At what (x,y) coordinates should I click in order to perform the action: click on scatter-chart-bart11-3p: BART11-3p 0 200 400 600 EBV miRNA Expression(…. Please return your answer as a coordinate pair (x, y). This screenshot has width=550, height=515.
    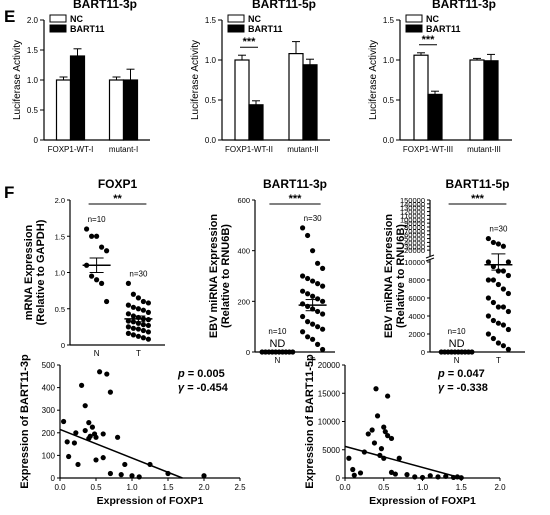
    Looking at the image, I should click on (271, 271).